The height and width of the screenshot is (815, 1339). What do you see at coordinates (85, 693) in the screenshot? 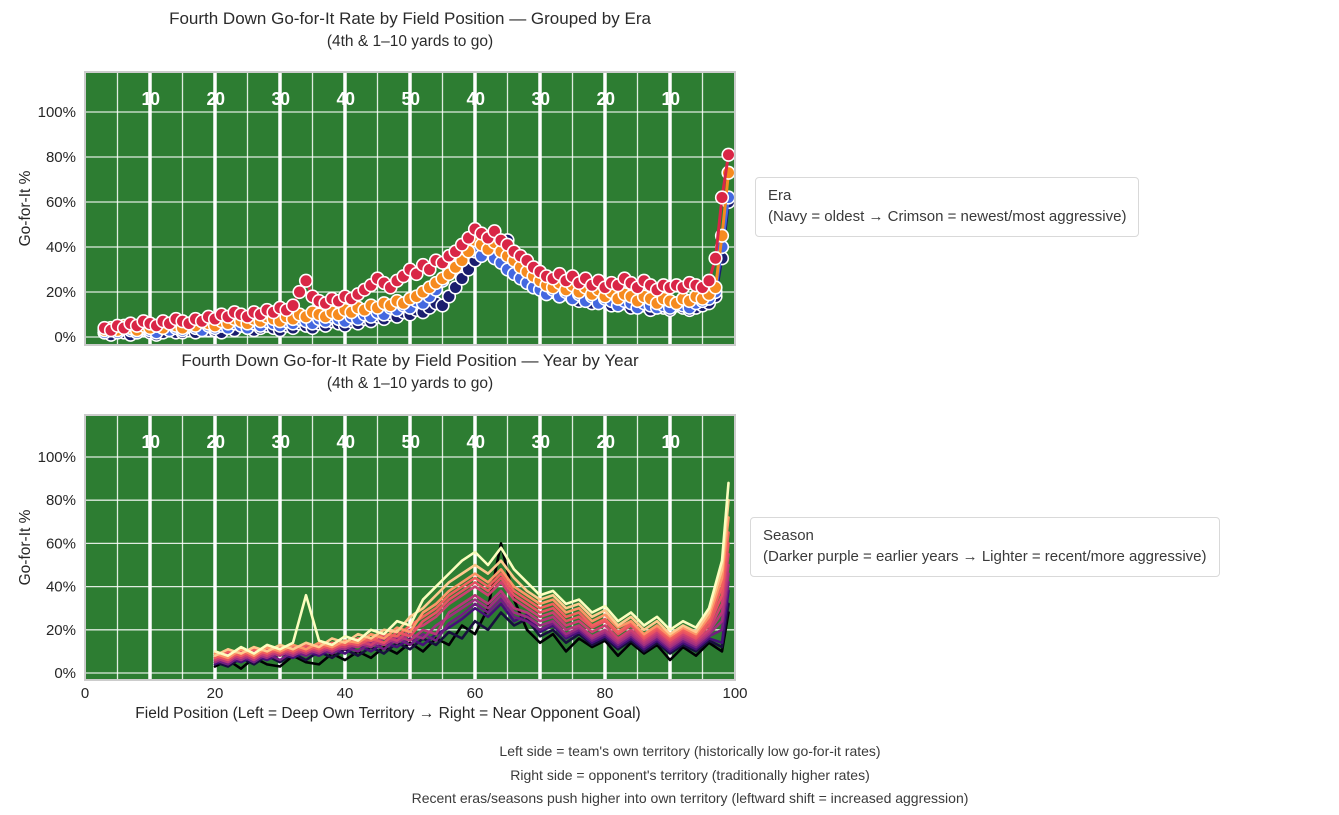
I see `x-axis-tick: 0` at bounding box center [85, 693].